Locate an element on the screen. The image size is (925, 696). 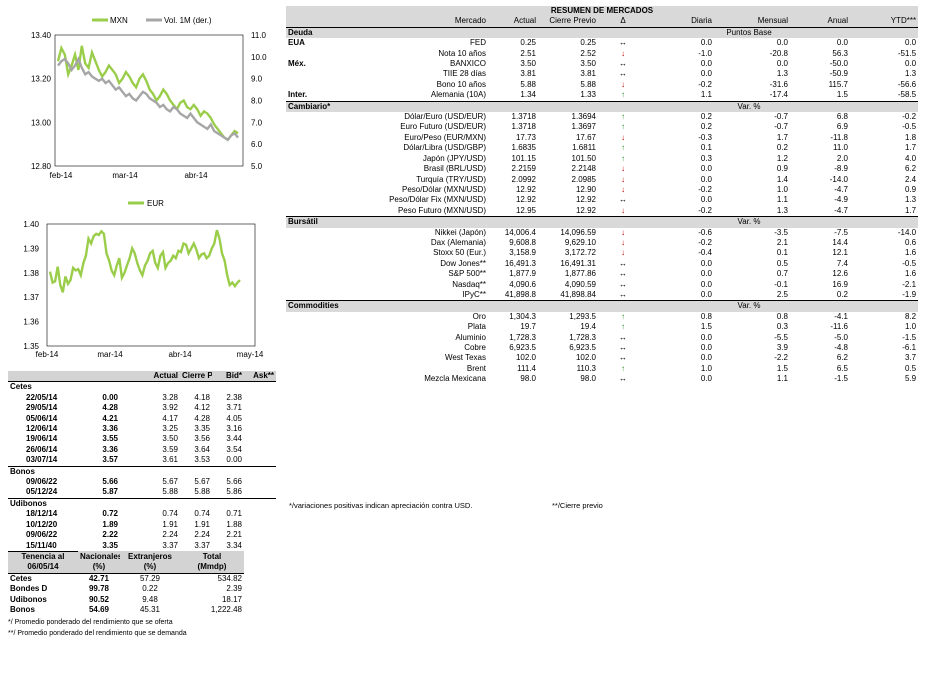
tenencia-cell: 0.22 is located at coordinates (150, 589).